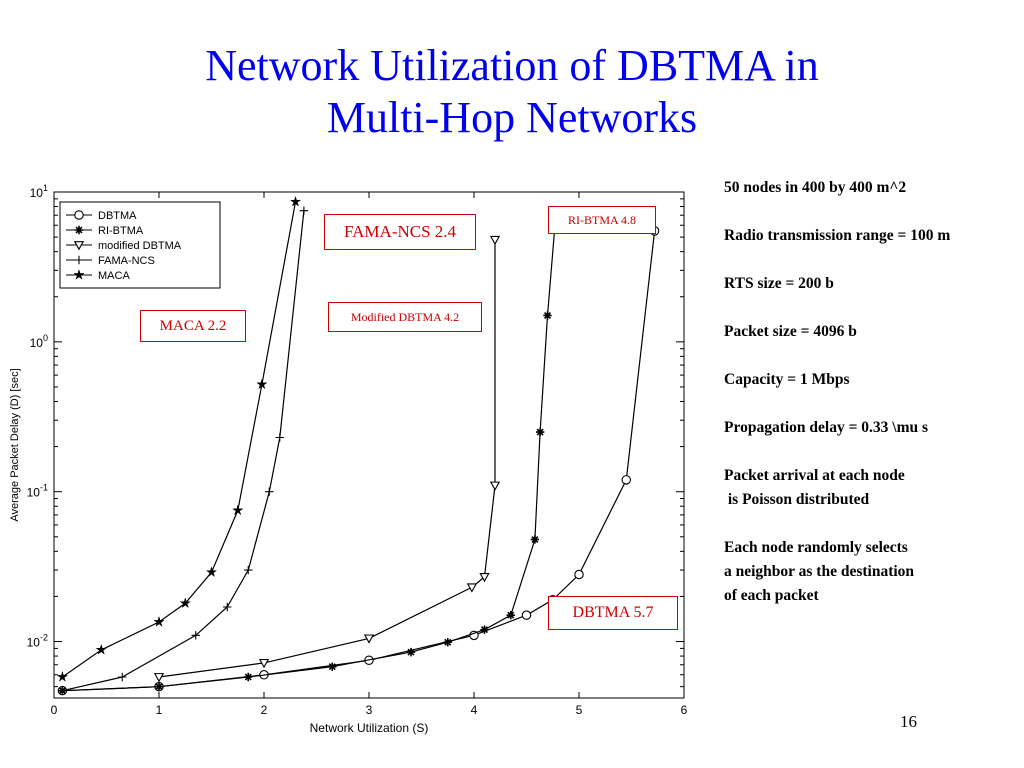 This screenshot has height=768, width=1024. Describe the element at coordinates (39, 341) in the screenshot. I see `y-tick-label: 10⁰` at that location.